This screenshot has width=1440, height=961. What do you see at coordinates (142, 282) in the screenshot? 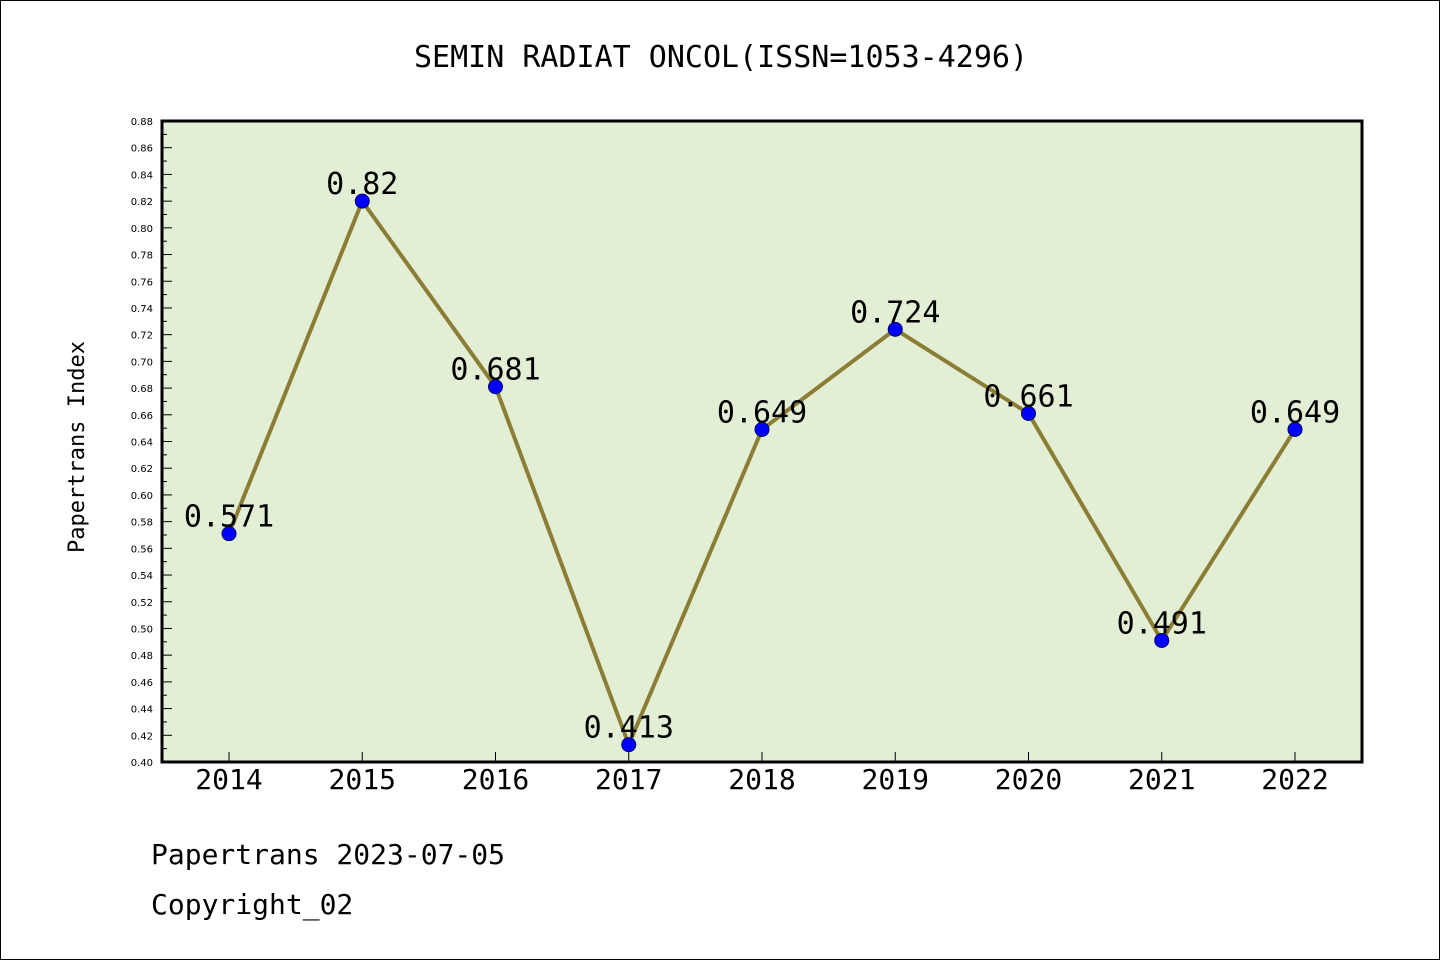
I see `y-tick-label: 0.76` at bounding box center [142, 282].